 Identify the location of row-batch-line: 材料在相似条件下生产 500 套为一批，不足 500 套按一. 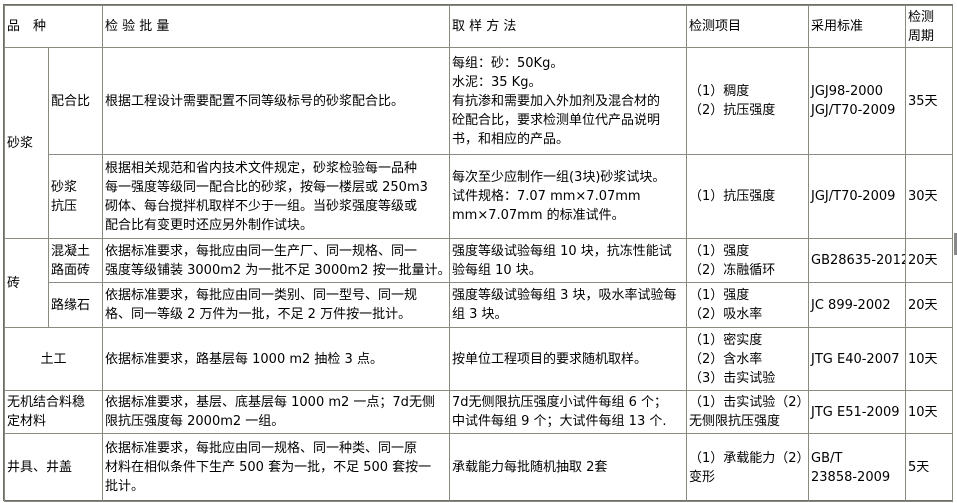
(268, 467).